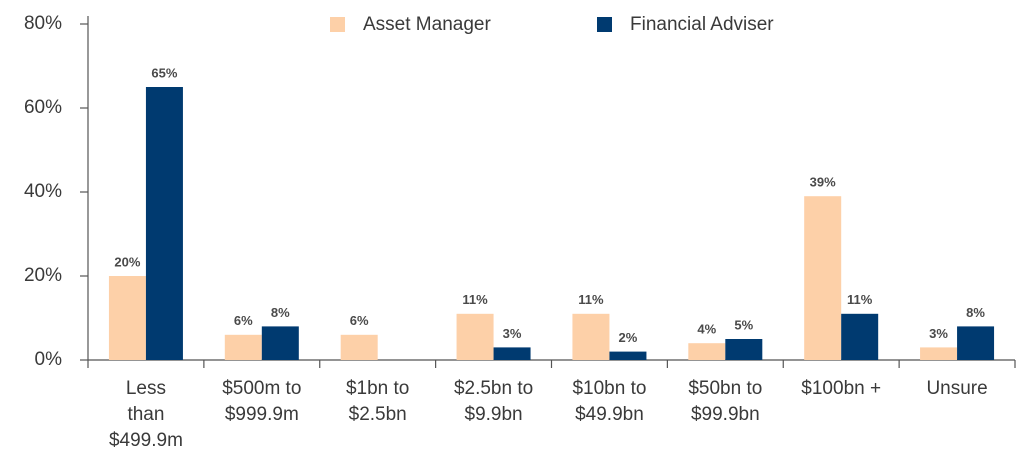 The height and width of the screenshot is (461, 1030). Describe the element at coordinates (261, 388) in the screenshot. I see `x-tick-label: $500m to` at that location.